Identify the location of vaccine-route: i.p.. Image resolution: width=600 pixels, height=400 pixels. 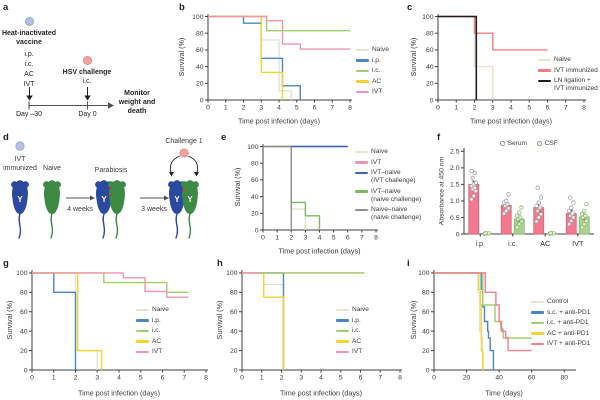
(29, 54).